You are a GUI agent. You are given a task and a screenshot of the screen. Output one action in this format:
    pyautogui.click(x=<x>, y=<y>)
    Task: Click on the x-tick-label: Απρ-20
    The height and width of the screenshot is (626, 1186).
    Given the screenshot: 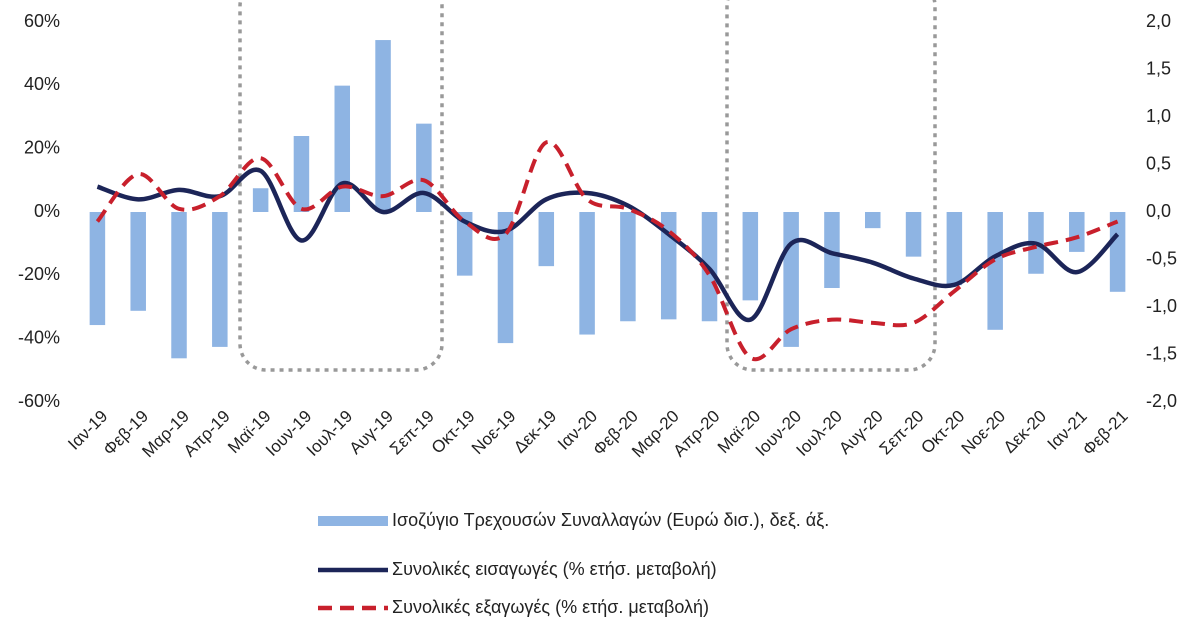 What is the action you would take?
    pyautogui.click(x=697, y=434)
    